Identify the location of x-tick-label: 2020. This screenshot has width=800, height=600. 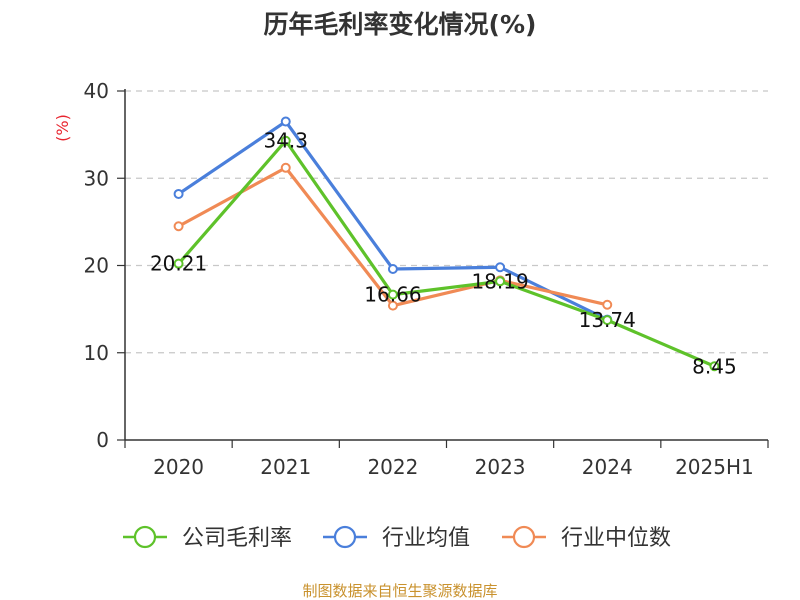
(178, 467).